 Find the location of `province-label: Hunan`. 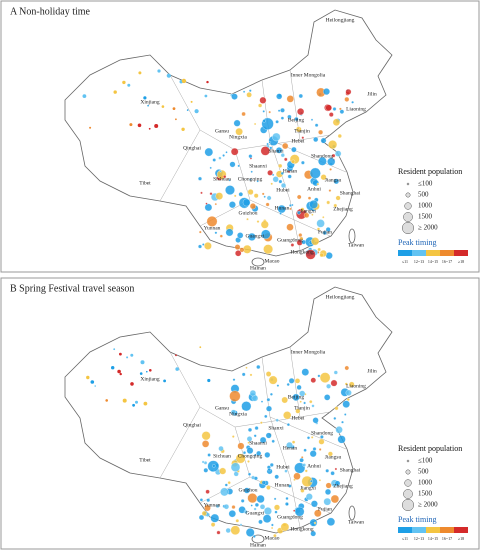

province-label: Hunan is located at coordinates (282, 485).